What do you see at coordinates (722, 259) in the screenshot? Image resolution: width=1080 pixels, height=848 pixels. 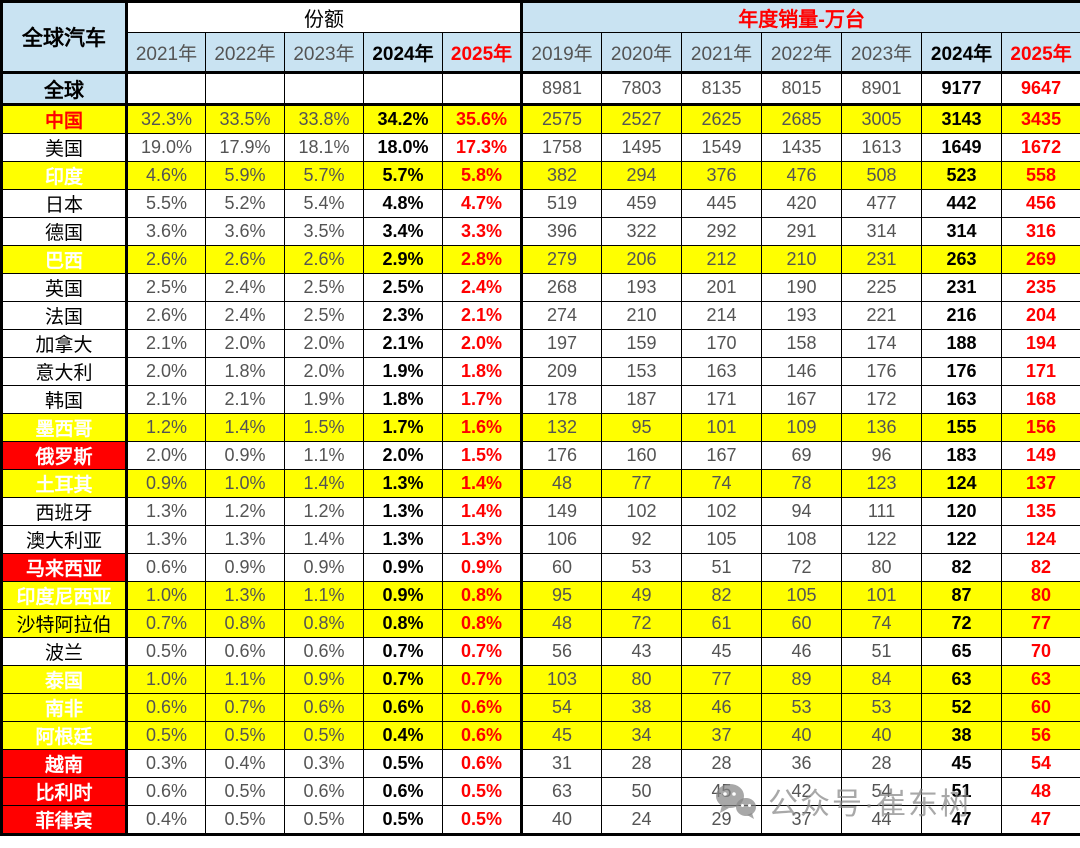 I see `sales-value: 212` at bounding box center [722, 259].